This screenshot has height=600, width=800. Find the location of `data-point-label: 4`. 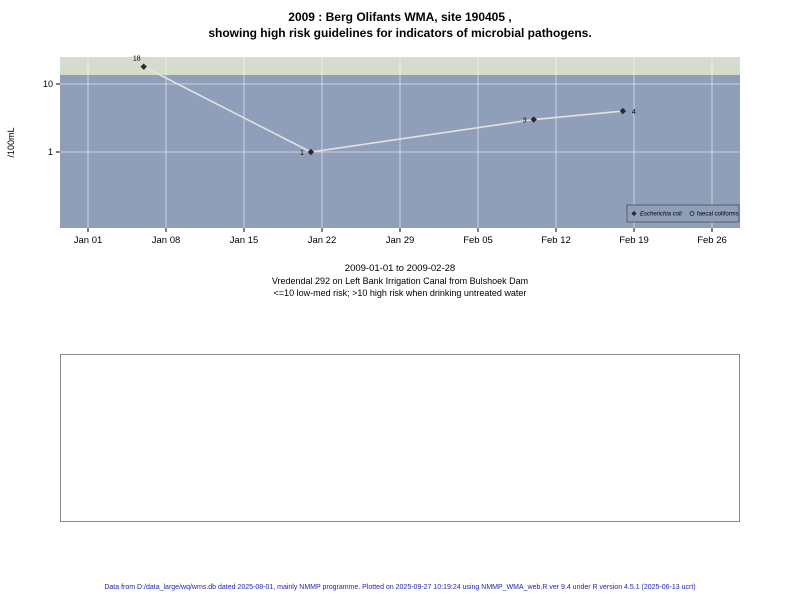

data-point-label: 4 is located at coordinates (634, 112).